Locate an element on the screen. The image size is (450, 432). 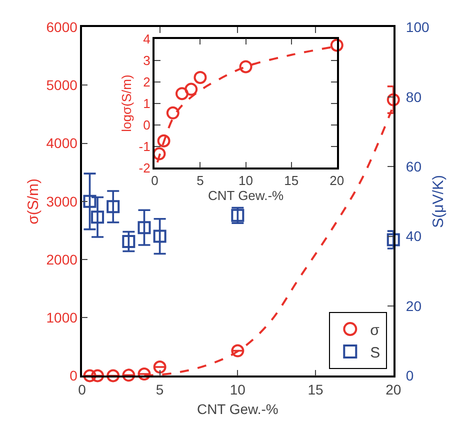
y-tick-label: -1 is located at coordinates (144, 146).